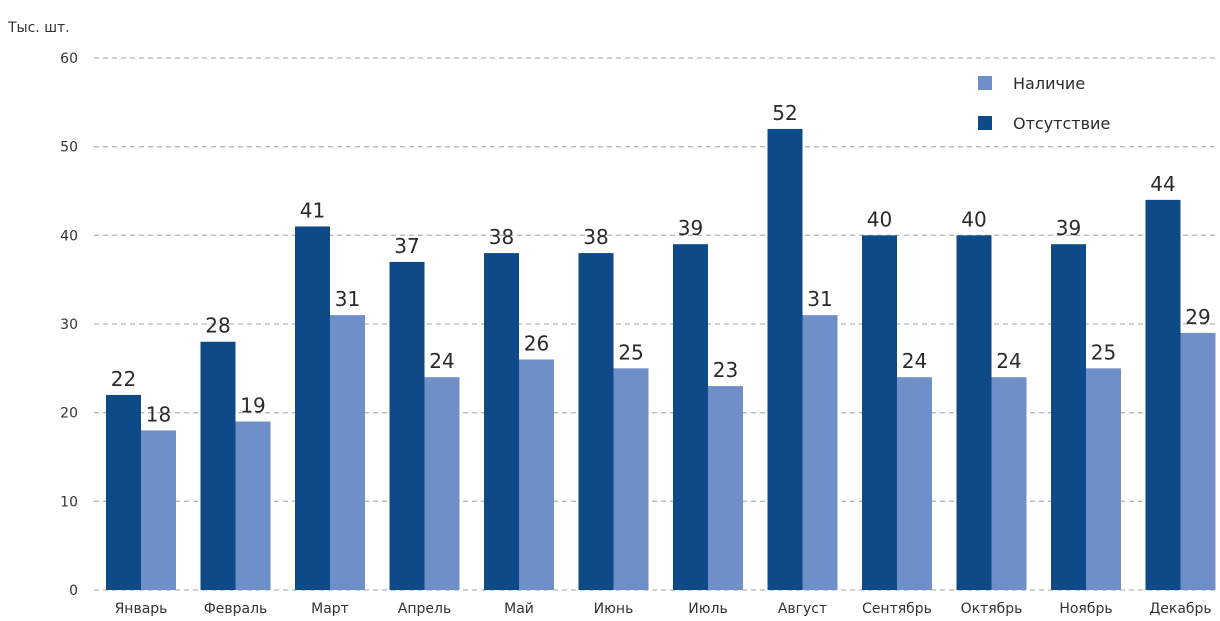 The image size is (1220, 621). I want to click on y-unit-label: Тыс. шт., so click(38, 28).